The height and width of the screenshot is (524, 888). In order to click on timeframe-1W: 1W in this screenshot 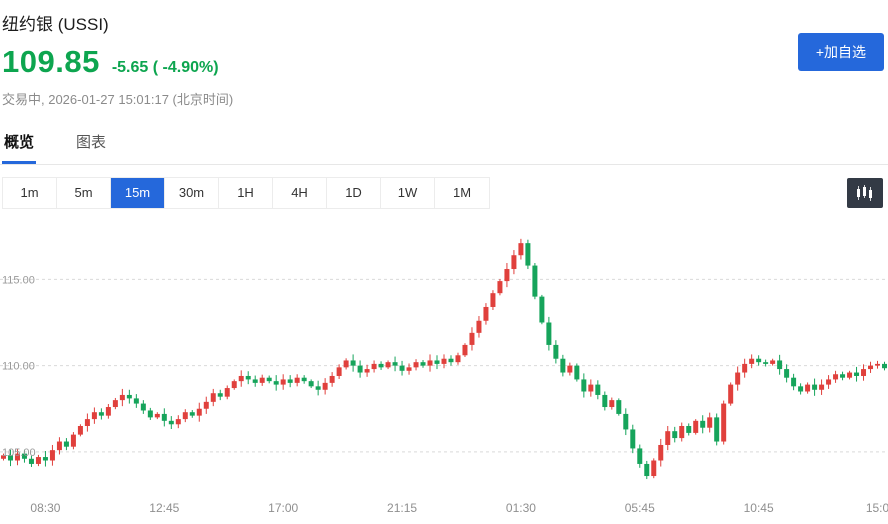, I will do `click(408, 193)`.